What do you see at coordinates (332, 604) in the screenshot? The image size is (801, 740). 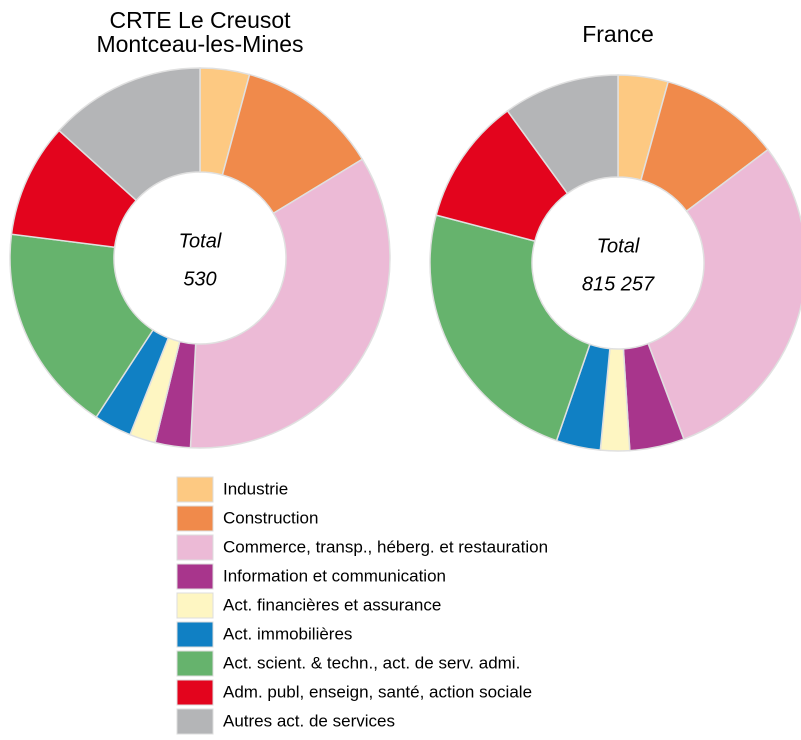 I see `legend-label: Act. financières et assurance` at bounding box center [332, 604].